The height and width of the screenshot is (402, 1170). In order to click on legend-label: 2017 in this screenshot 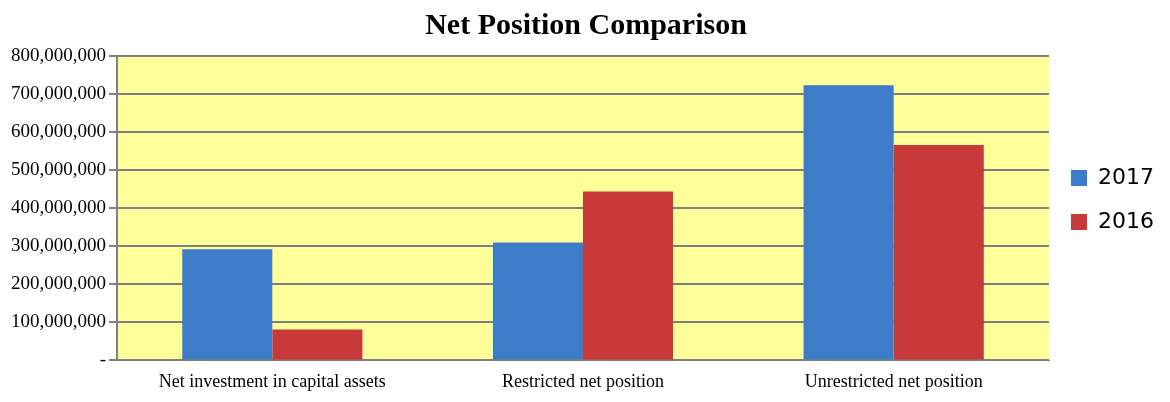, I will do `click(1126, 176)`.